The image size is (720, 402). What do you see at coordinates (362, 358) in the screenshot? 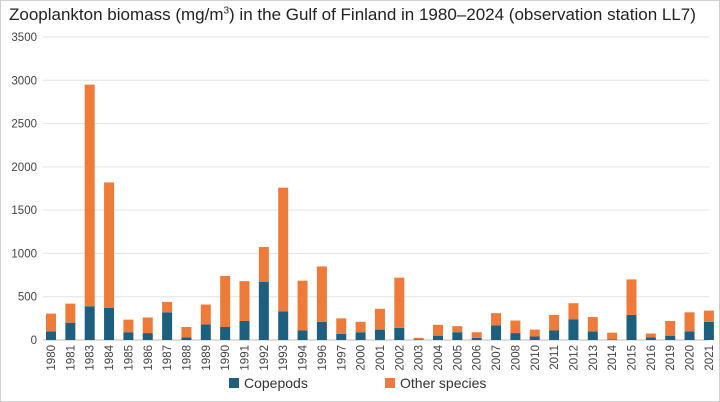
I see `x-tick-label: 2000` at bounding box center [362, 358].